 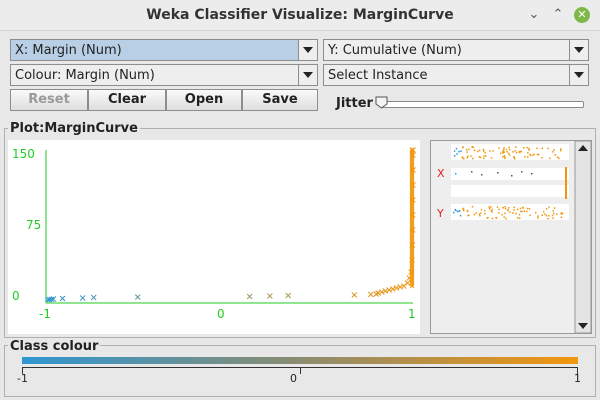 What do you see at coordinates (45, 314) in the screenshot?
I see `x-tick-label-minus-1: -1` at bounding box center [45, 314].